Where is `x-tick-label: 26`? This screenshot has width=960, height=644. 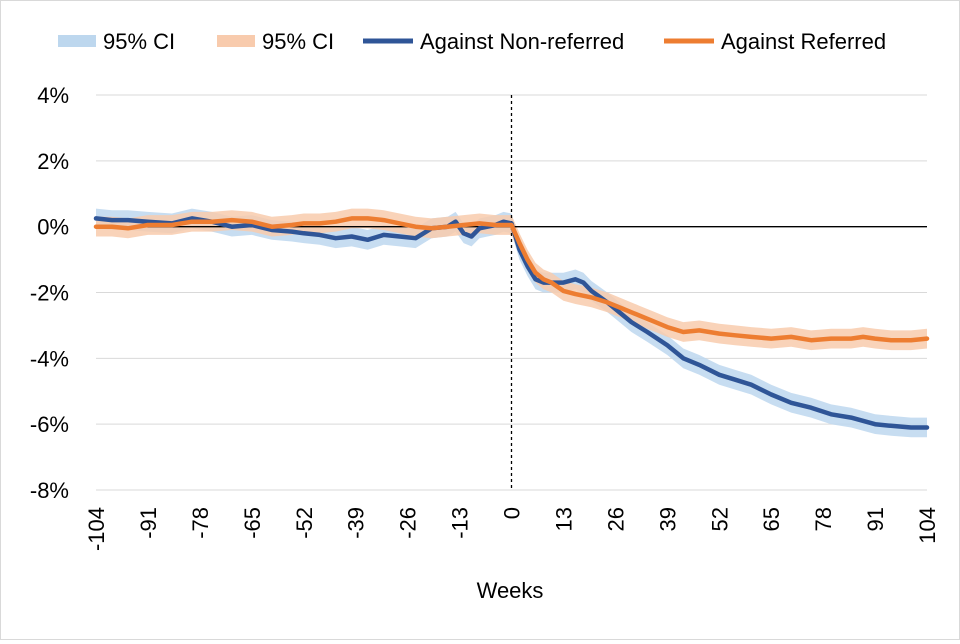 x-tick-label: 26 is located at coordinates (615, 519).